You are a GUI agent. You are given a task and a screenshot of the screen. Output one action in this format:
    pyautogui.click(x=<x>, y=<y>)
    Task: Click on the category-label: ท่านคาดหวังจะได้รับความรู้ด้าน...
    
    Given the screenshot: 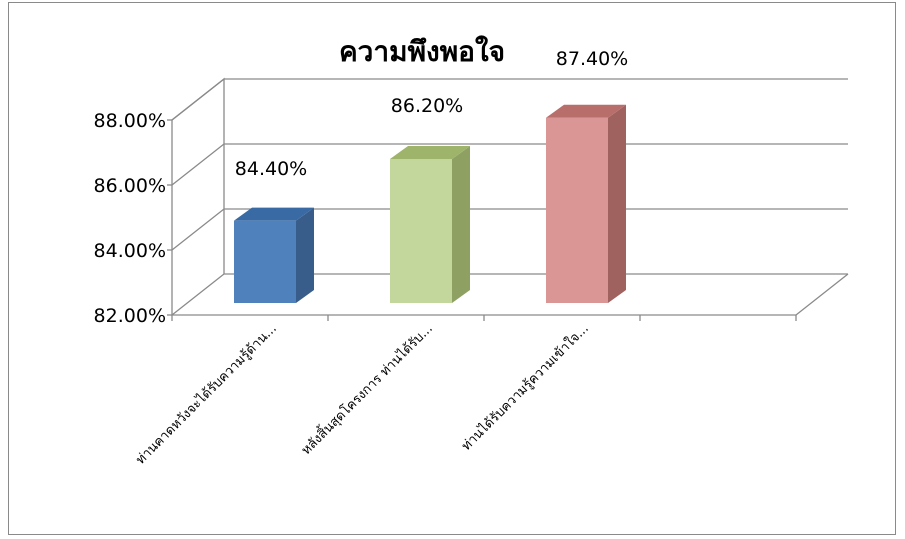 What is the action you would take?
    pyautogui.click(x=206, y=394)
    